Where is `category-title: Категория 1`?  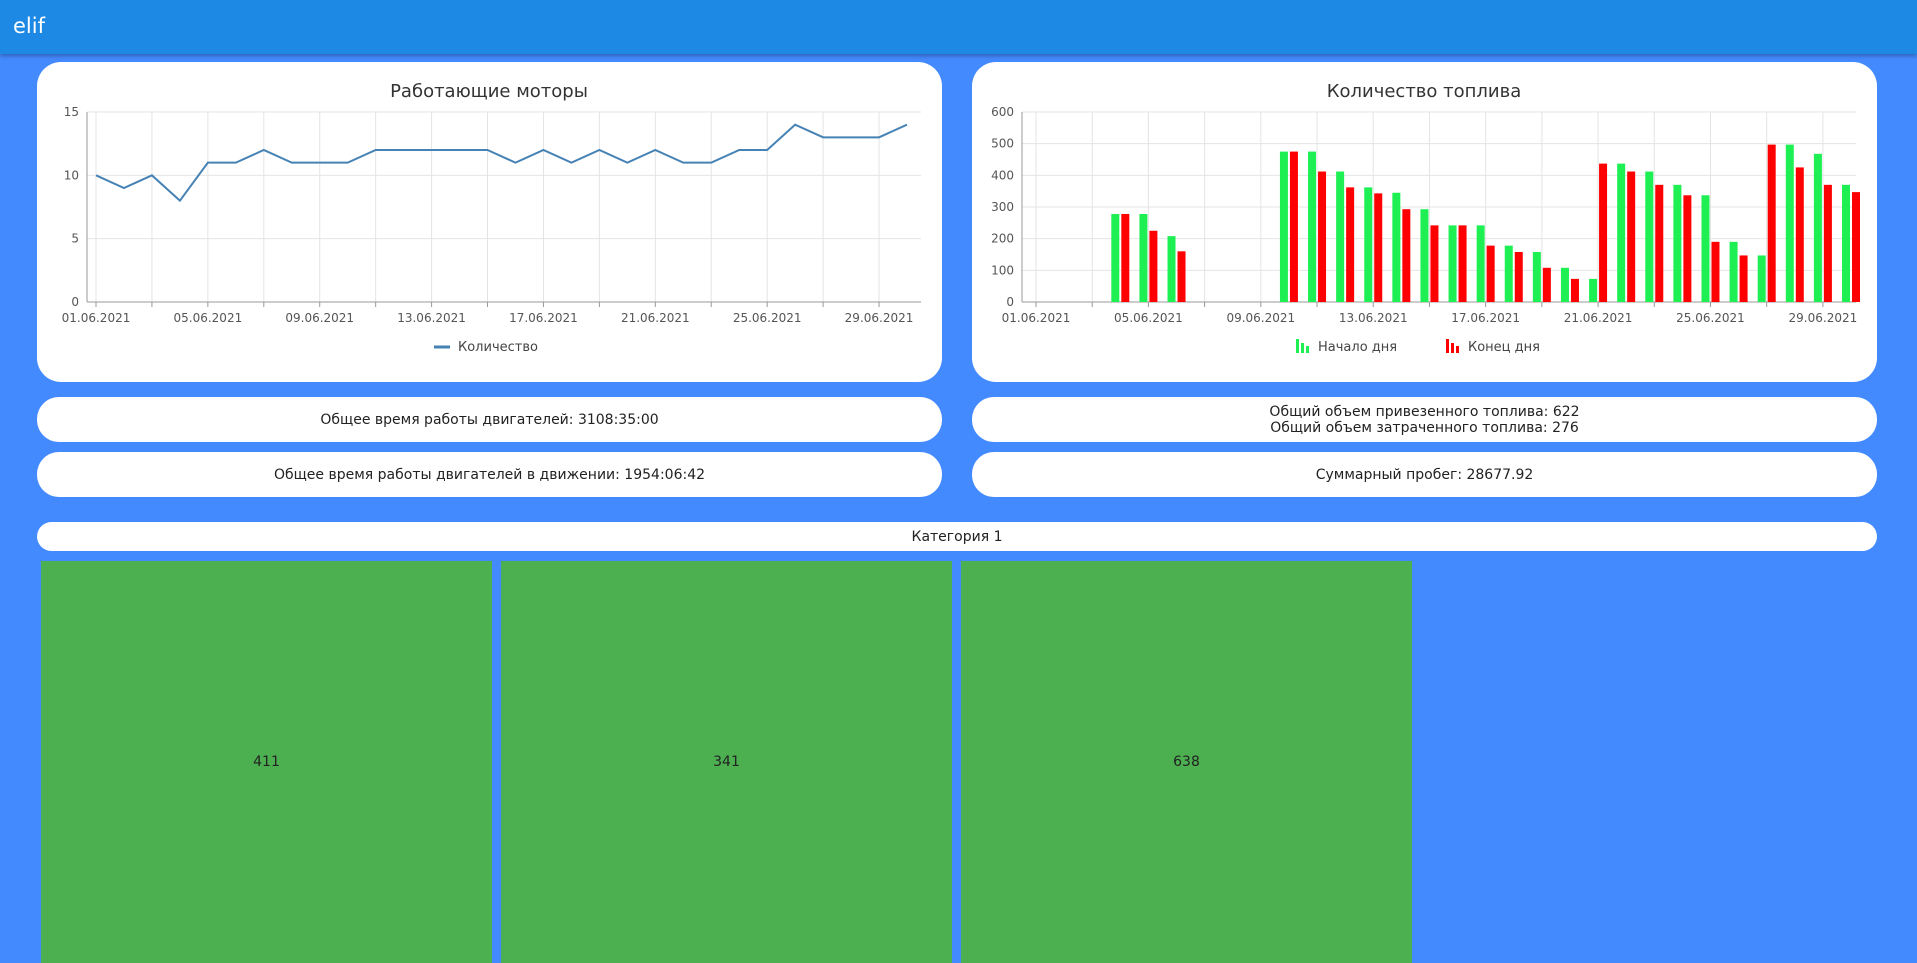
category-title: Категория 1 is located at coordinates (957, 536).